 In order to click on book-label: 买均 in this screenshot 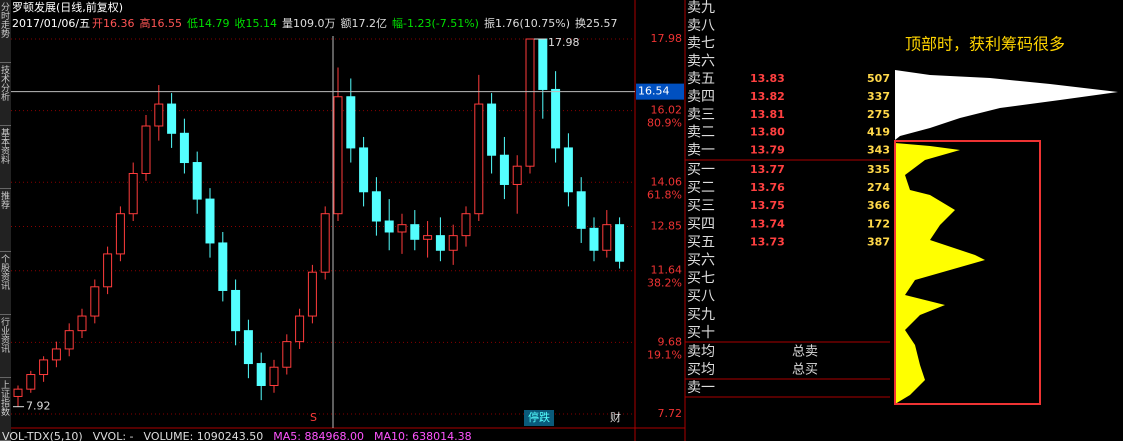, I will do `click(701, 370)`.